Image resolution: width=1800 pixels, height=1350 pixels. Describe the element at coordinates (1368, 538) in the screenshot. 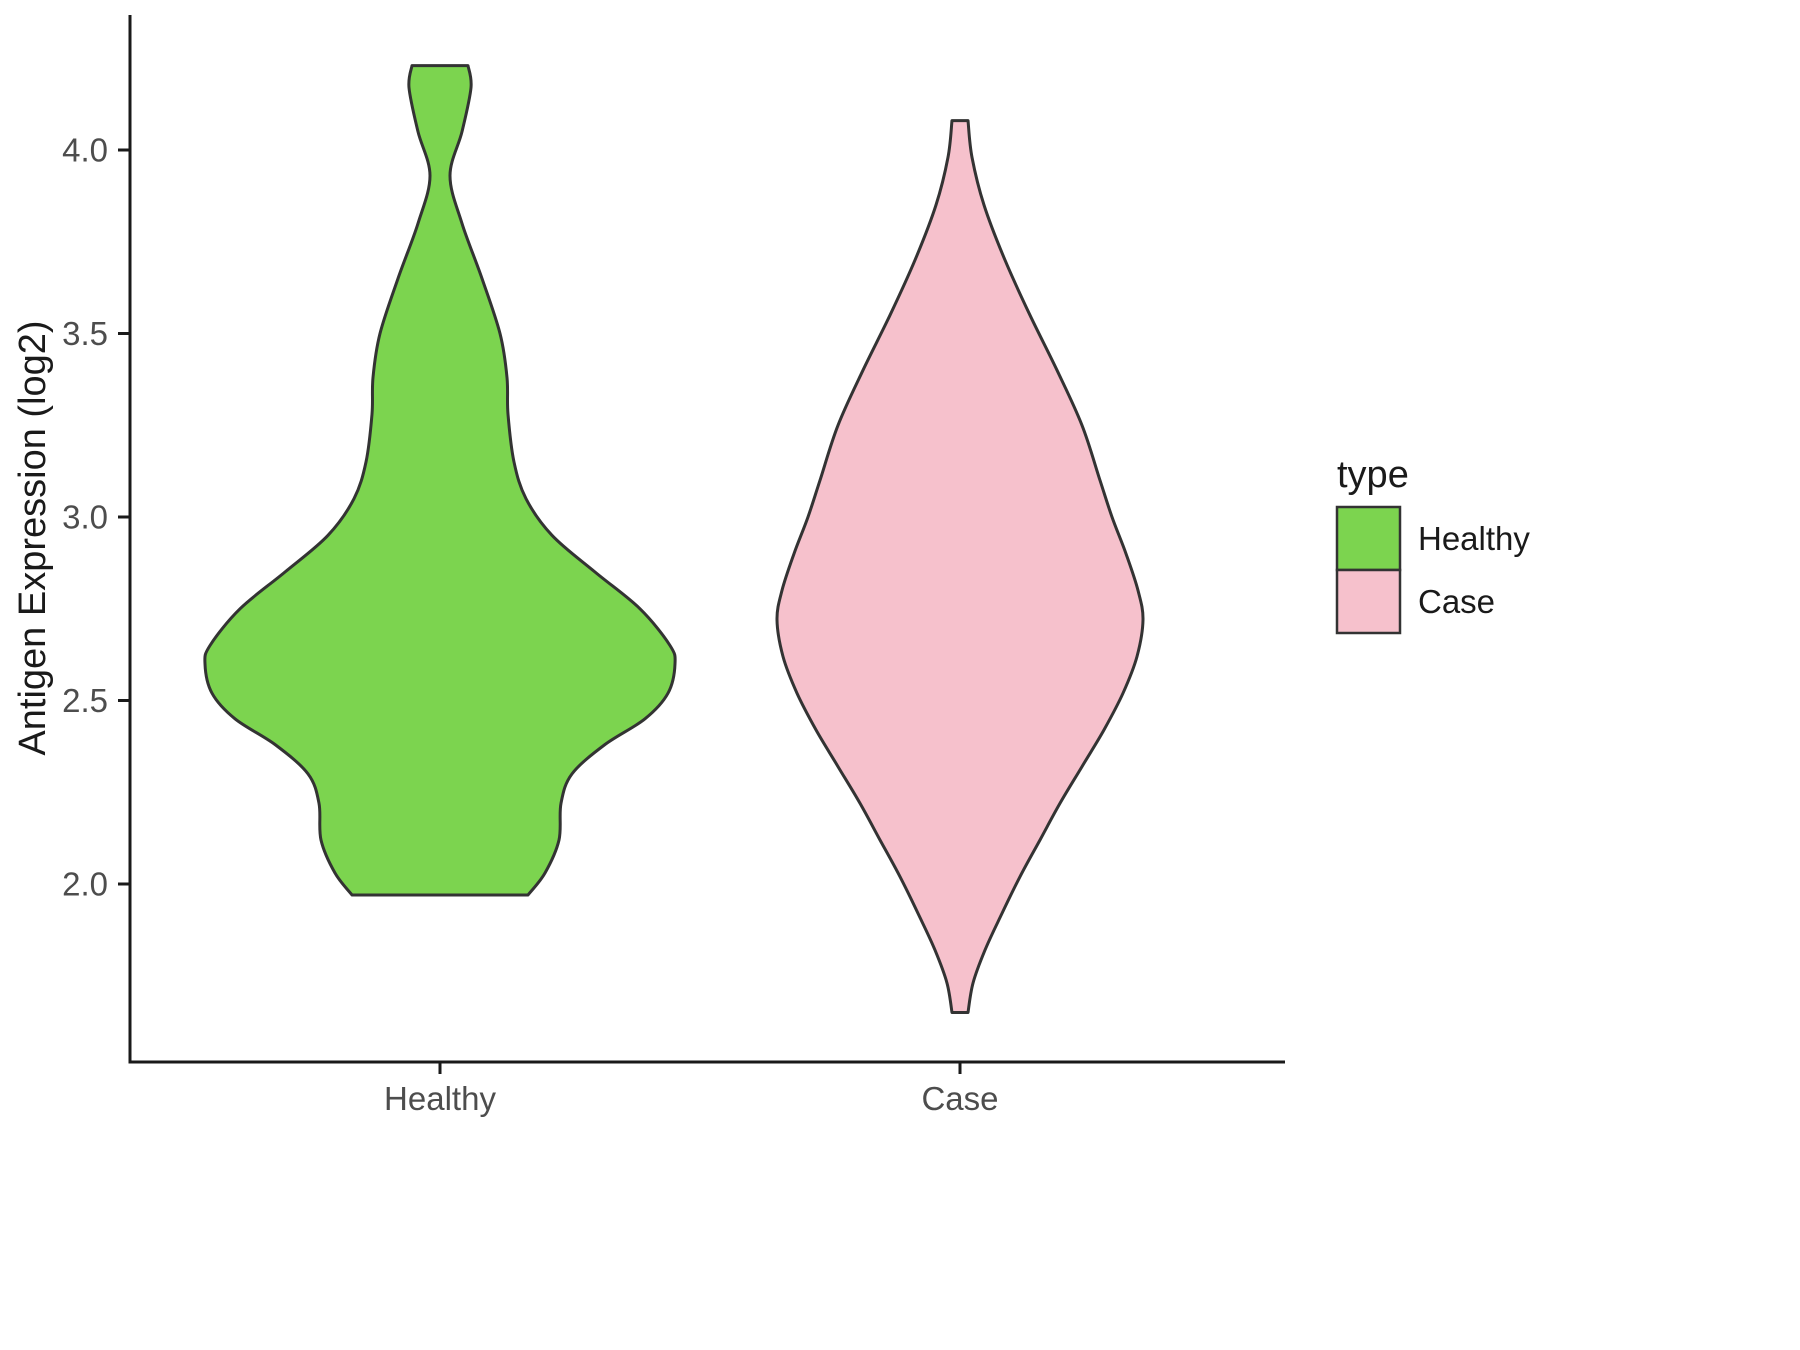

I see `legend-key-healthy` at that location.